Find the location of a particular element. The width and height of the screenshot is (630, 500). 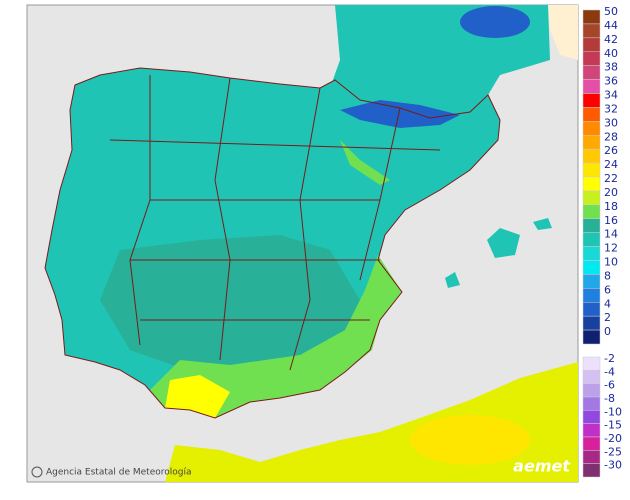

legend-label: 30 is located at coordinates (611, 122).